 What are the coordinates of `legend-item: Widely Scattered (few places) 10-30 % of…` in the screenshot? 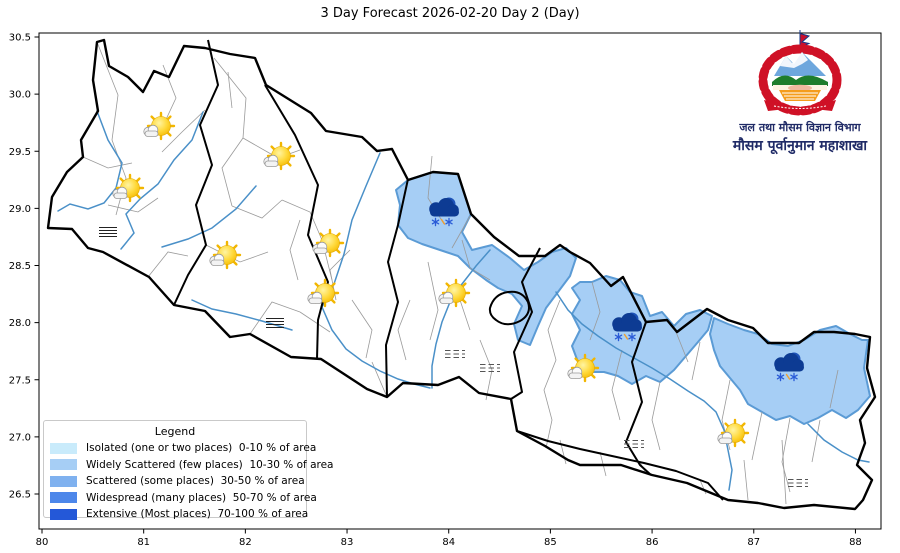 It's located at (191, 465).